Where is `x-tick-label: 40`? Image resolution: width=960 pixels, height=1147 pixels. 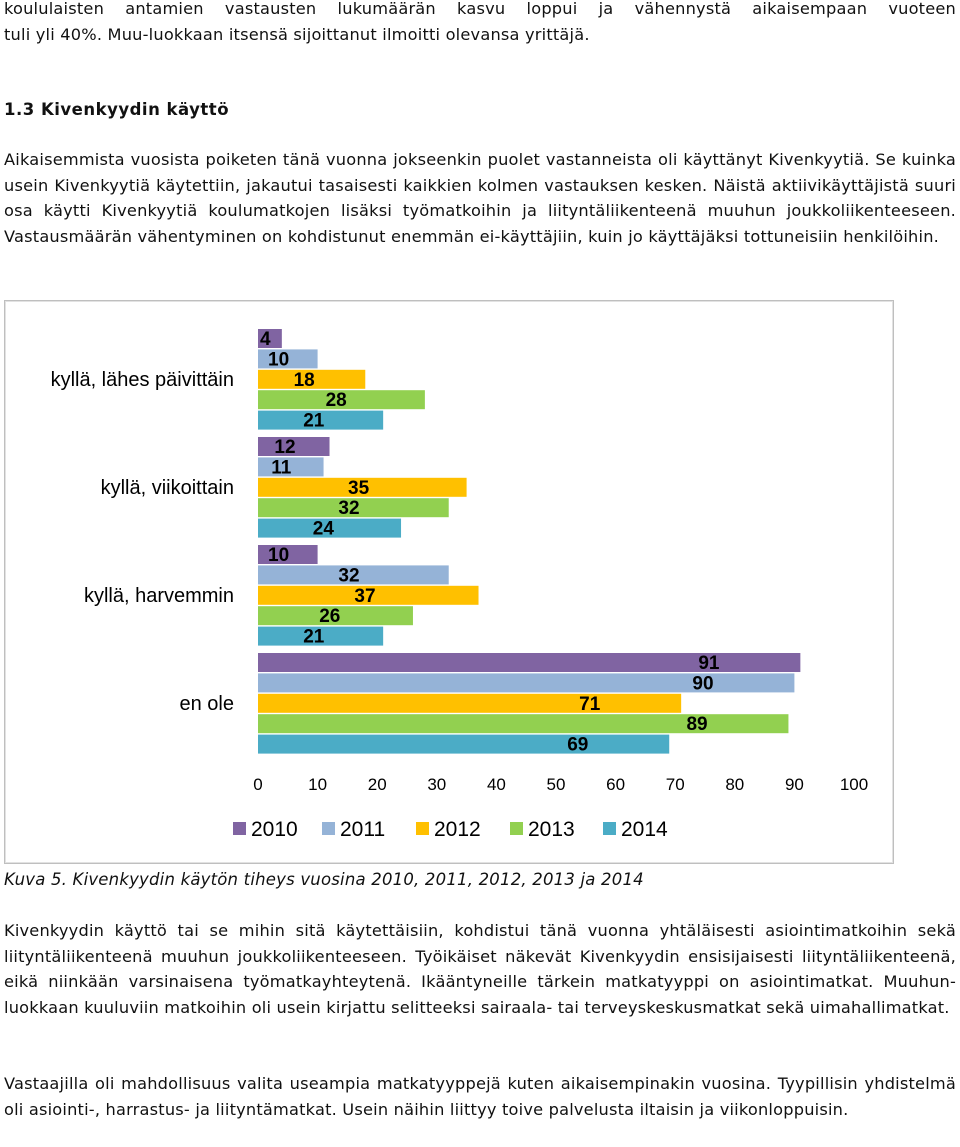 x-tick-label: 40 is located at coordinates (496, 784).